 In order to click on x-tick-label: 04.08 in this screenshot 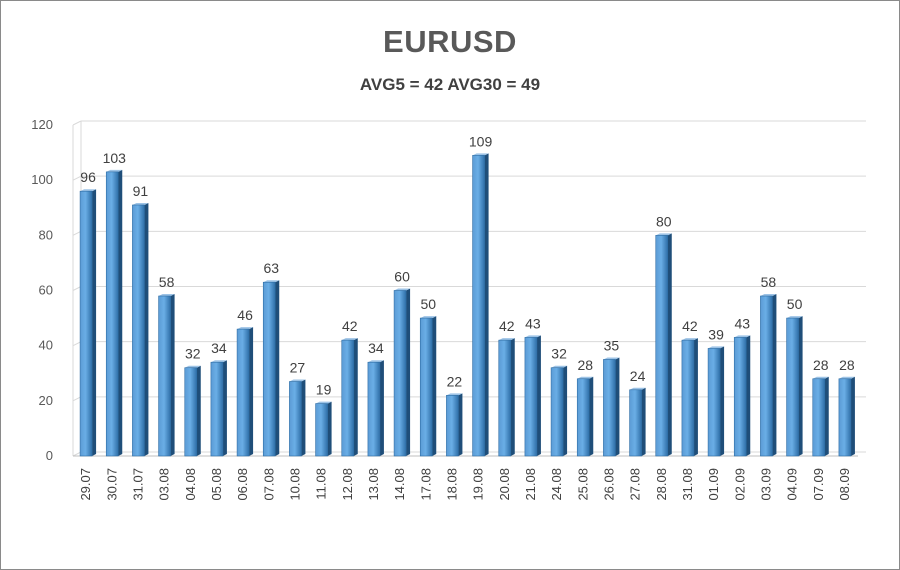, I will do `click(190, 484)`.